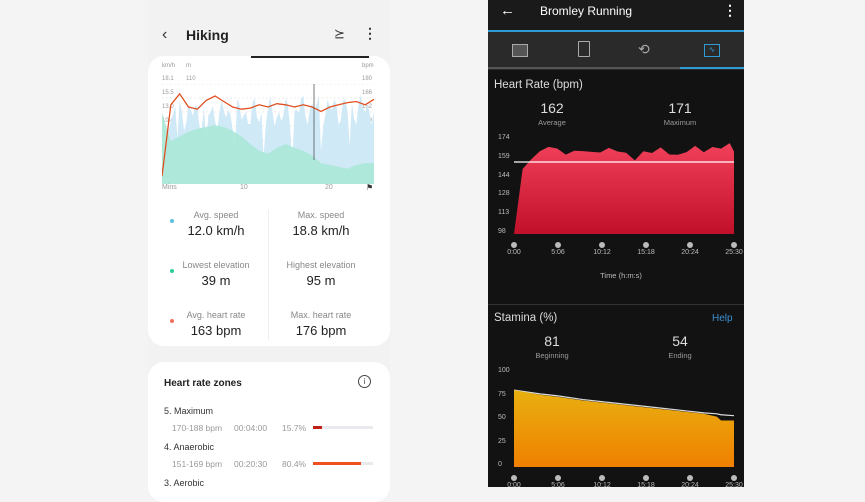 The height and width of the screenshot is (502, 865). Describe the element at coordinates (216, 280) in the screenshot. I see `stat-value: 39 m` at that location.